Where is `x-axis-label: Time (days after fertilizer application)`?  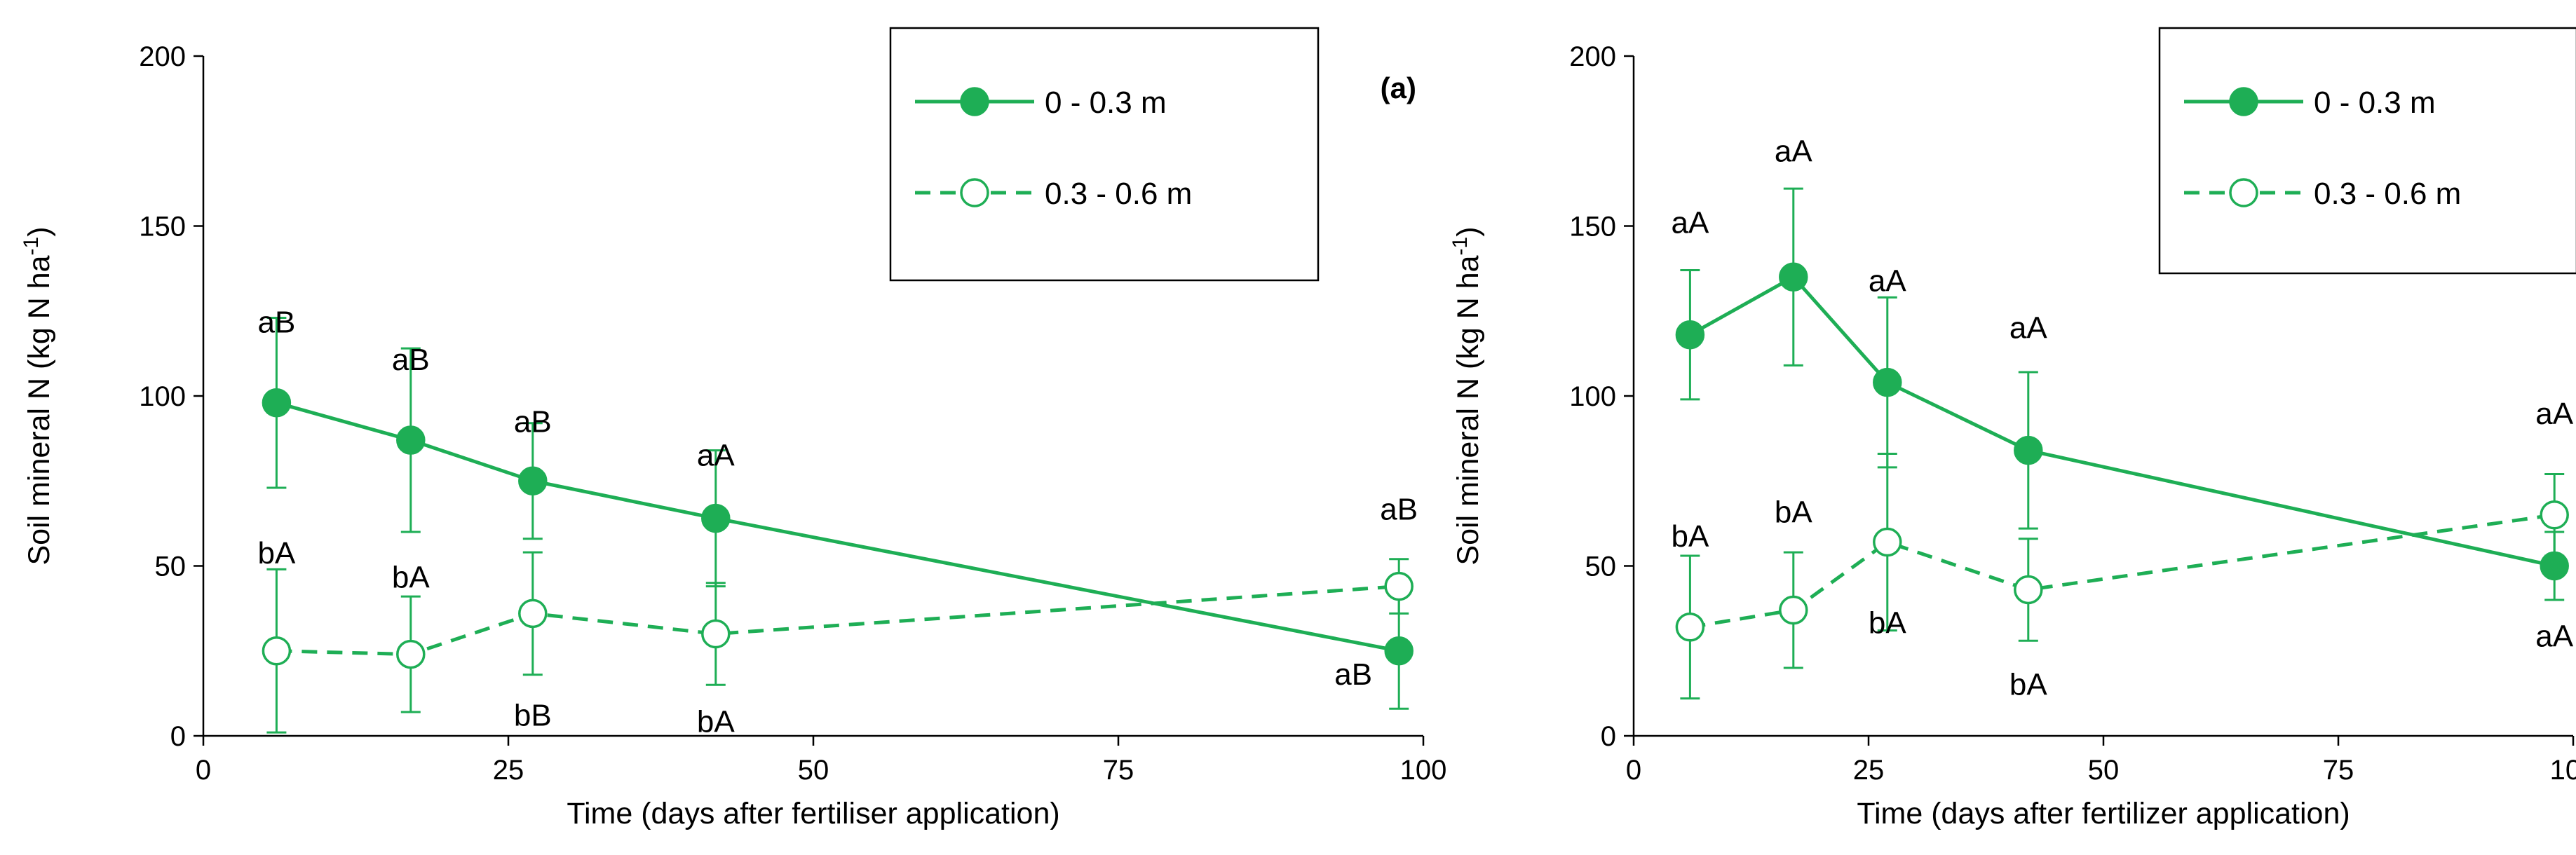
x-axis-label: Time (days after fertilizer application) is located at coordinates (2103, 813).